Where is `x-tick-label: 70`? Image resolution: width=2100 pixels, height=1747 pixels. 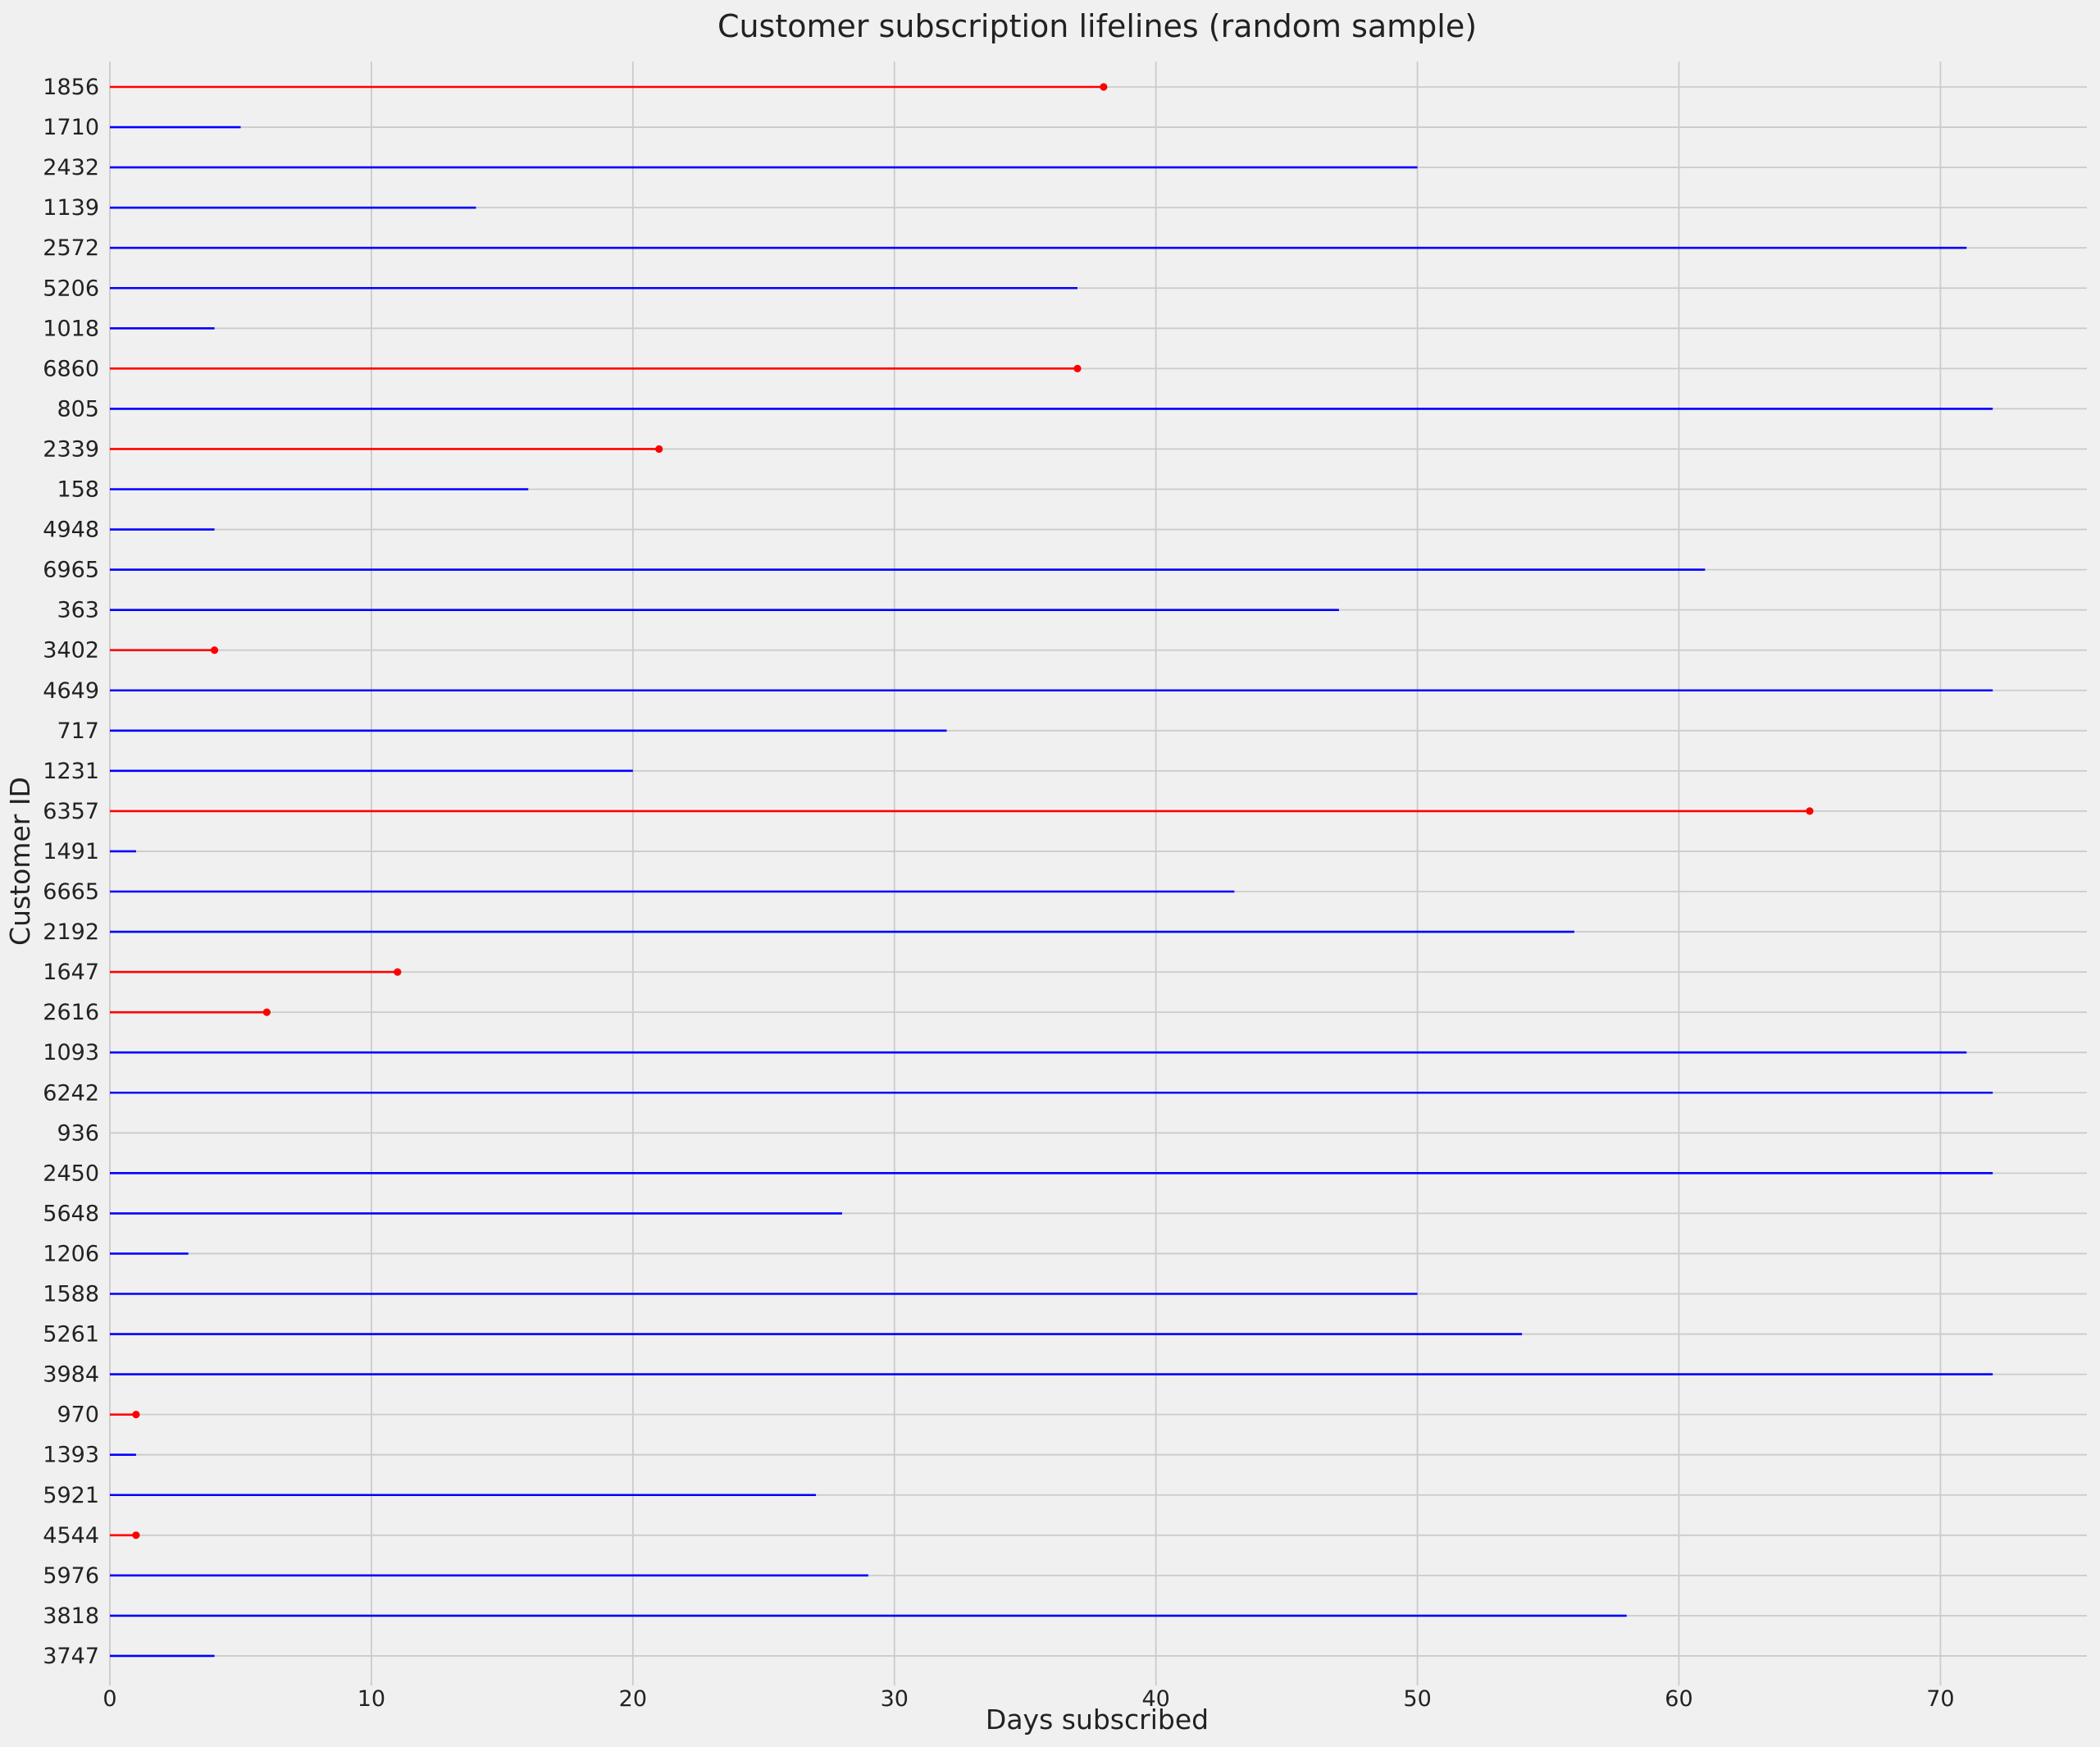 x-tick-label: 70 is located at coordinates (1940, 1699).